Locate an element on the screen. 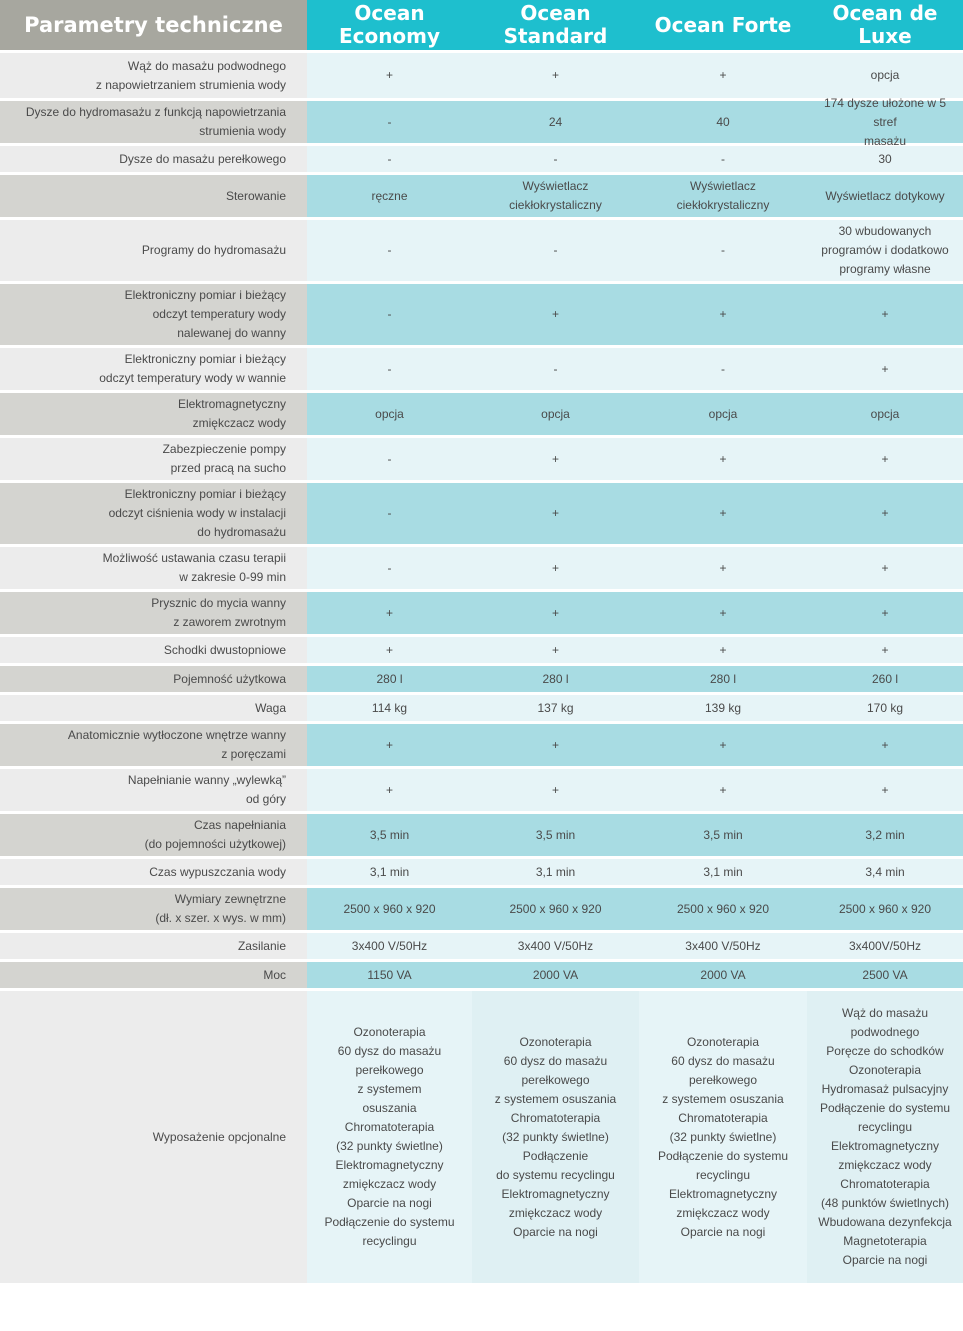 The width and height of the screenshot is (963, 1331). value-forte: 2000 VA is located at coordinates (723, 975).